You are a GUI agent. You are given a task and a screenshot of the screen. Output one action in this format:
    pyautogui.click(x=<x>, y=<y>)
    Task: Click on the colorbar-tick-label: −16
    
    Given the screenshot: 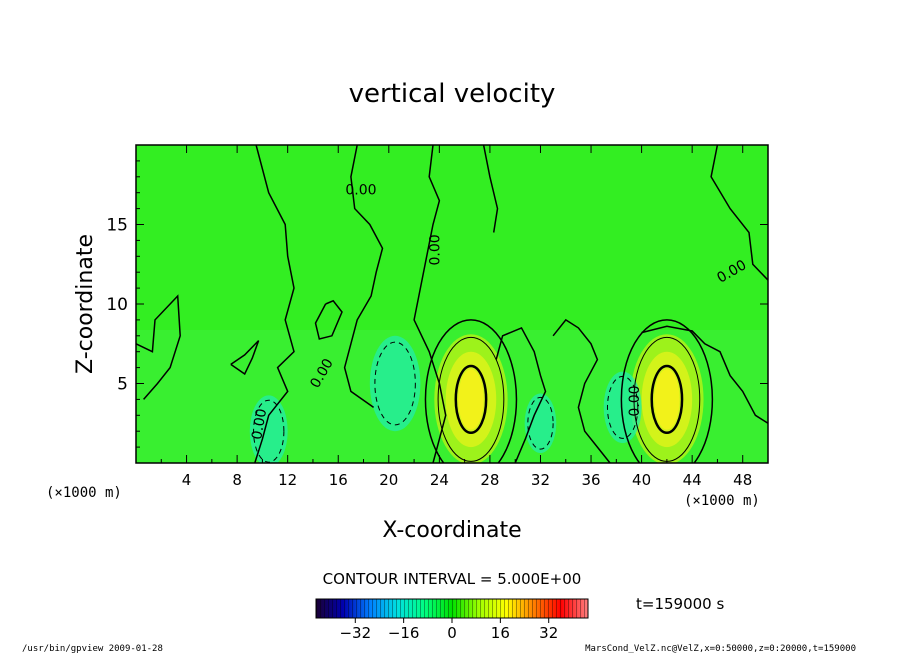 What is the action you would take?
    pyautogui.click(x=404, y=633)
    